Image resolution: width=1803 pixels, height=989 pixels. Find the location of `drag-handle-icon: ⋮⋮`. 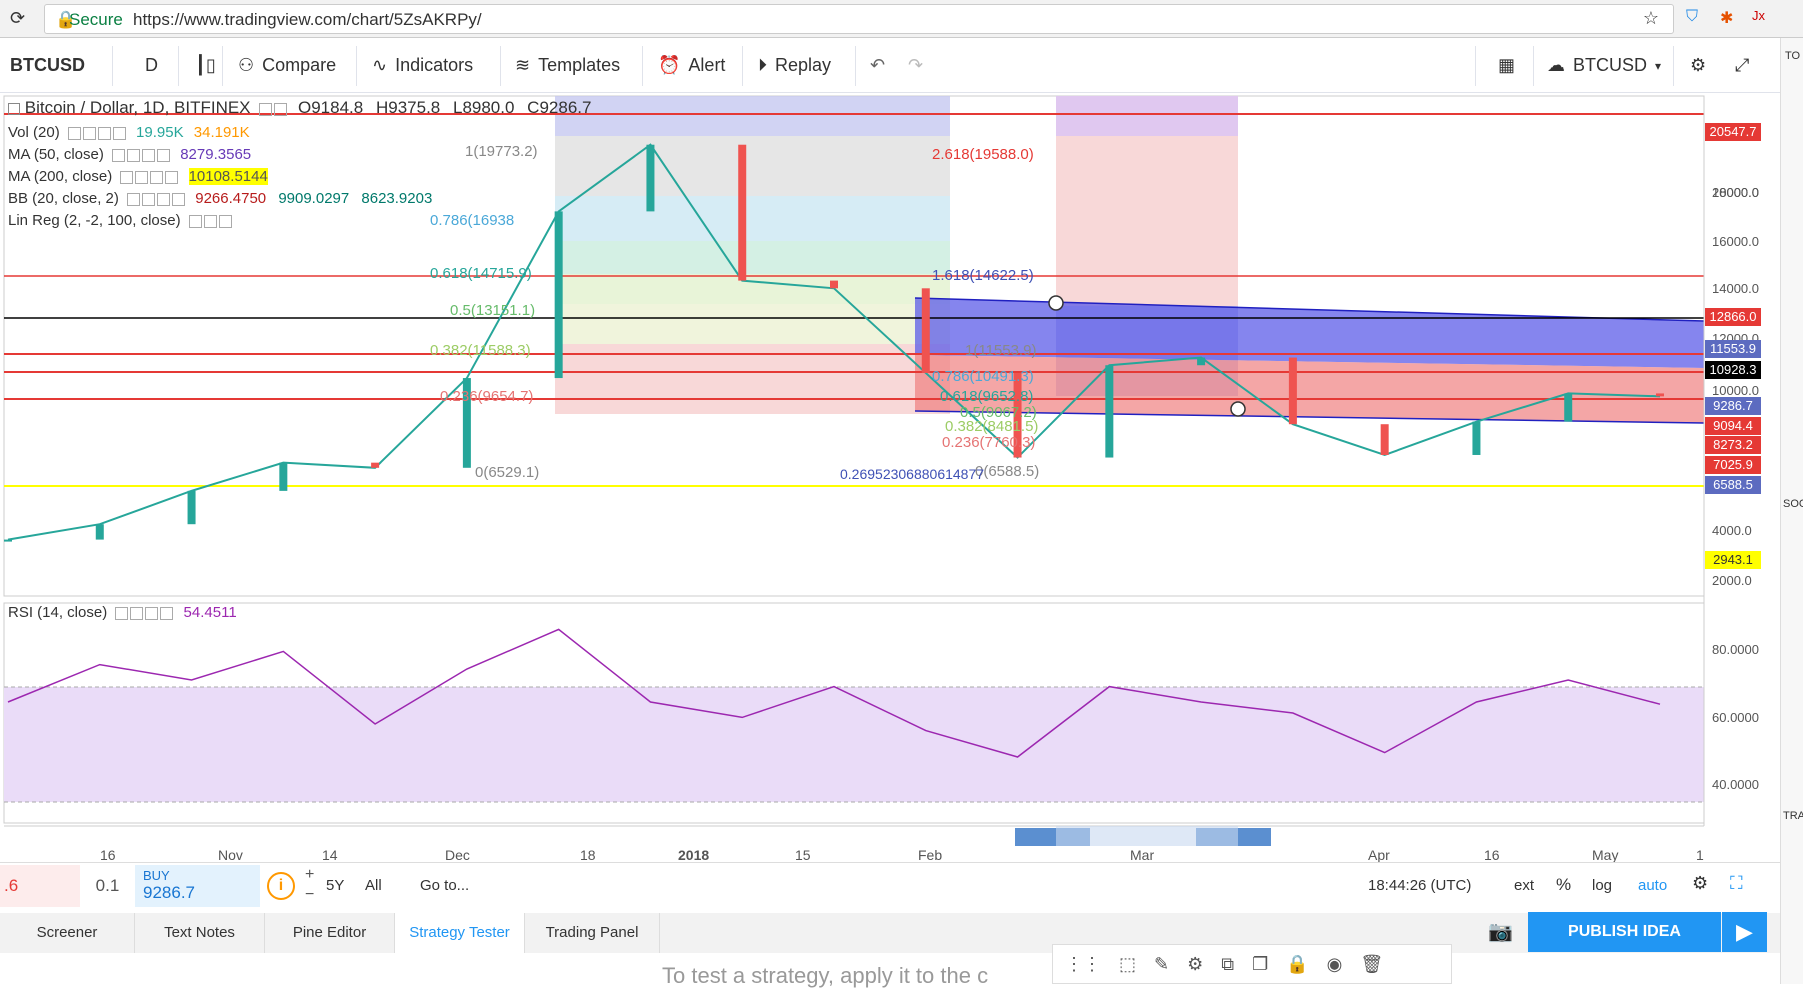

drag-handle-icon: ⋮⋮ is located at coordinates (1083, 963).